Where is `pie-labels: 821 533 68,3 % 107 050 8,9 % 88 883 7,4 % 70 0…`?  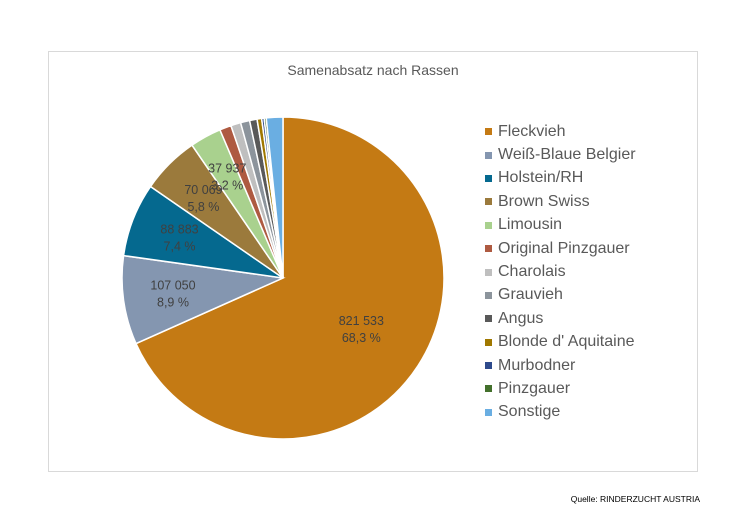
pie-labels: 821 533 68,3 % 107 050 8,9 % 88 883 7,4 % 70 0… is located at coordinates (267, 252).